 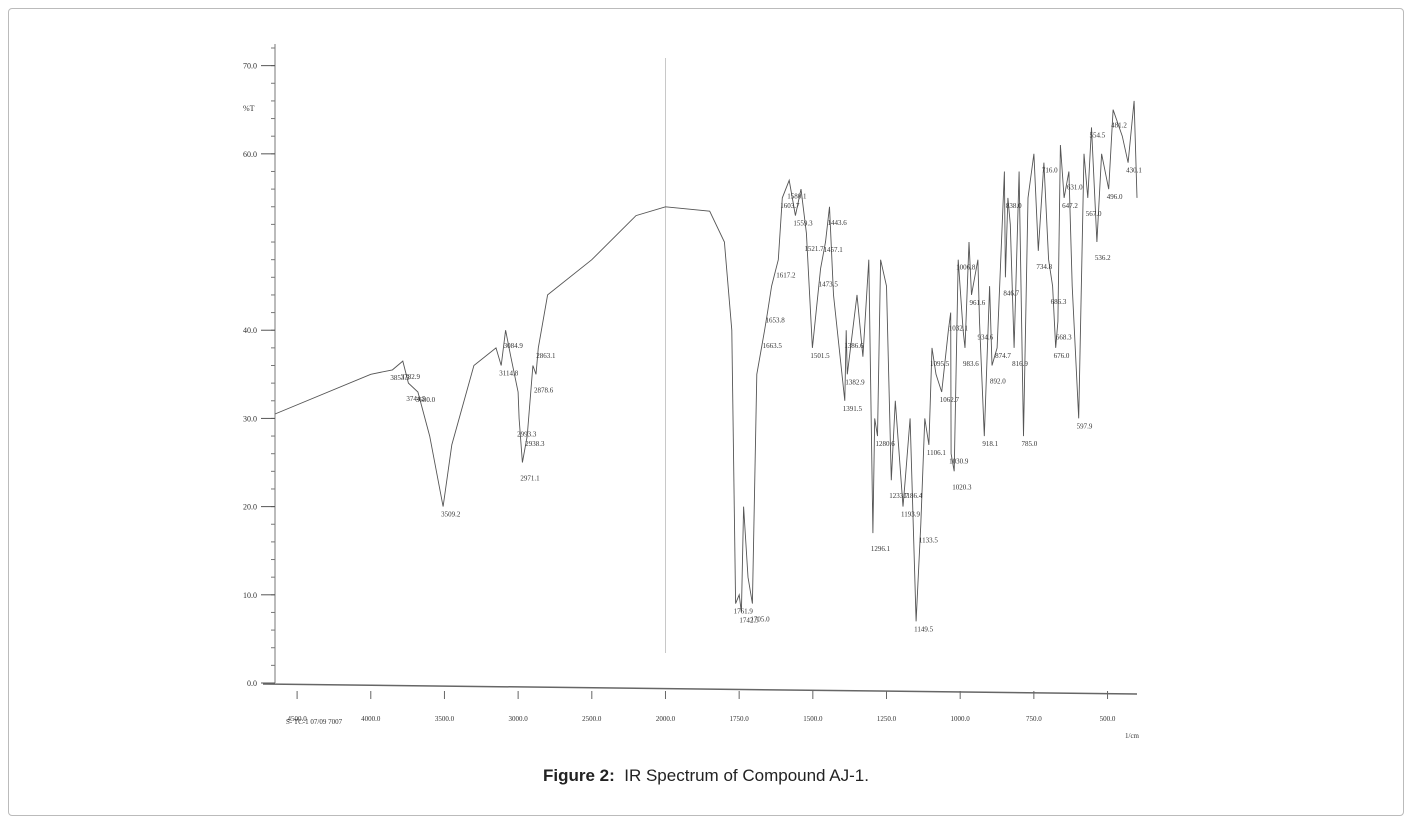 What do you see at coordinates (786, 276) in the screenshot?
I see `peak-label: 1617.2` at bounding box center [786, 276].